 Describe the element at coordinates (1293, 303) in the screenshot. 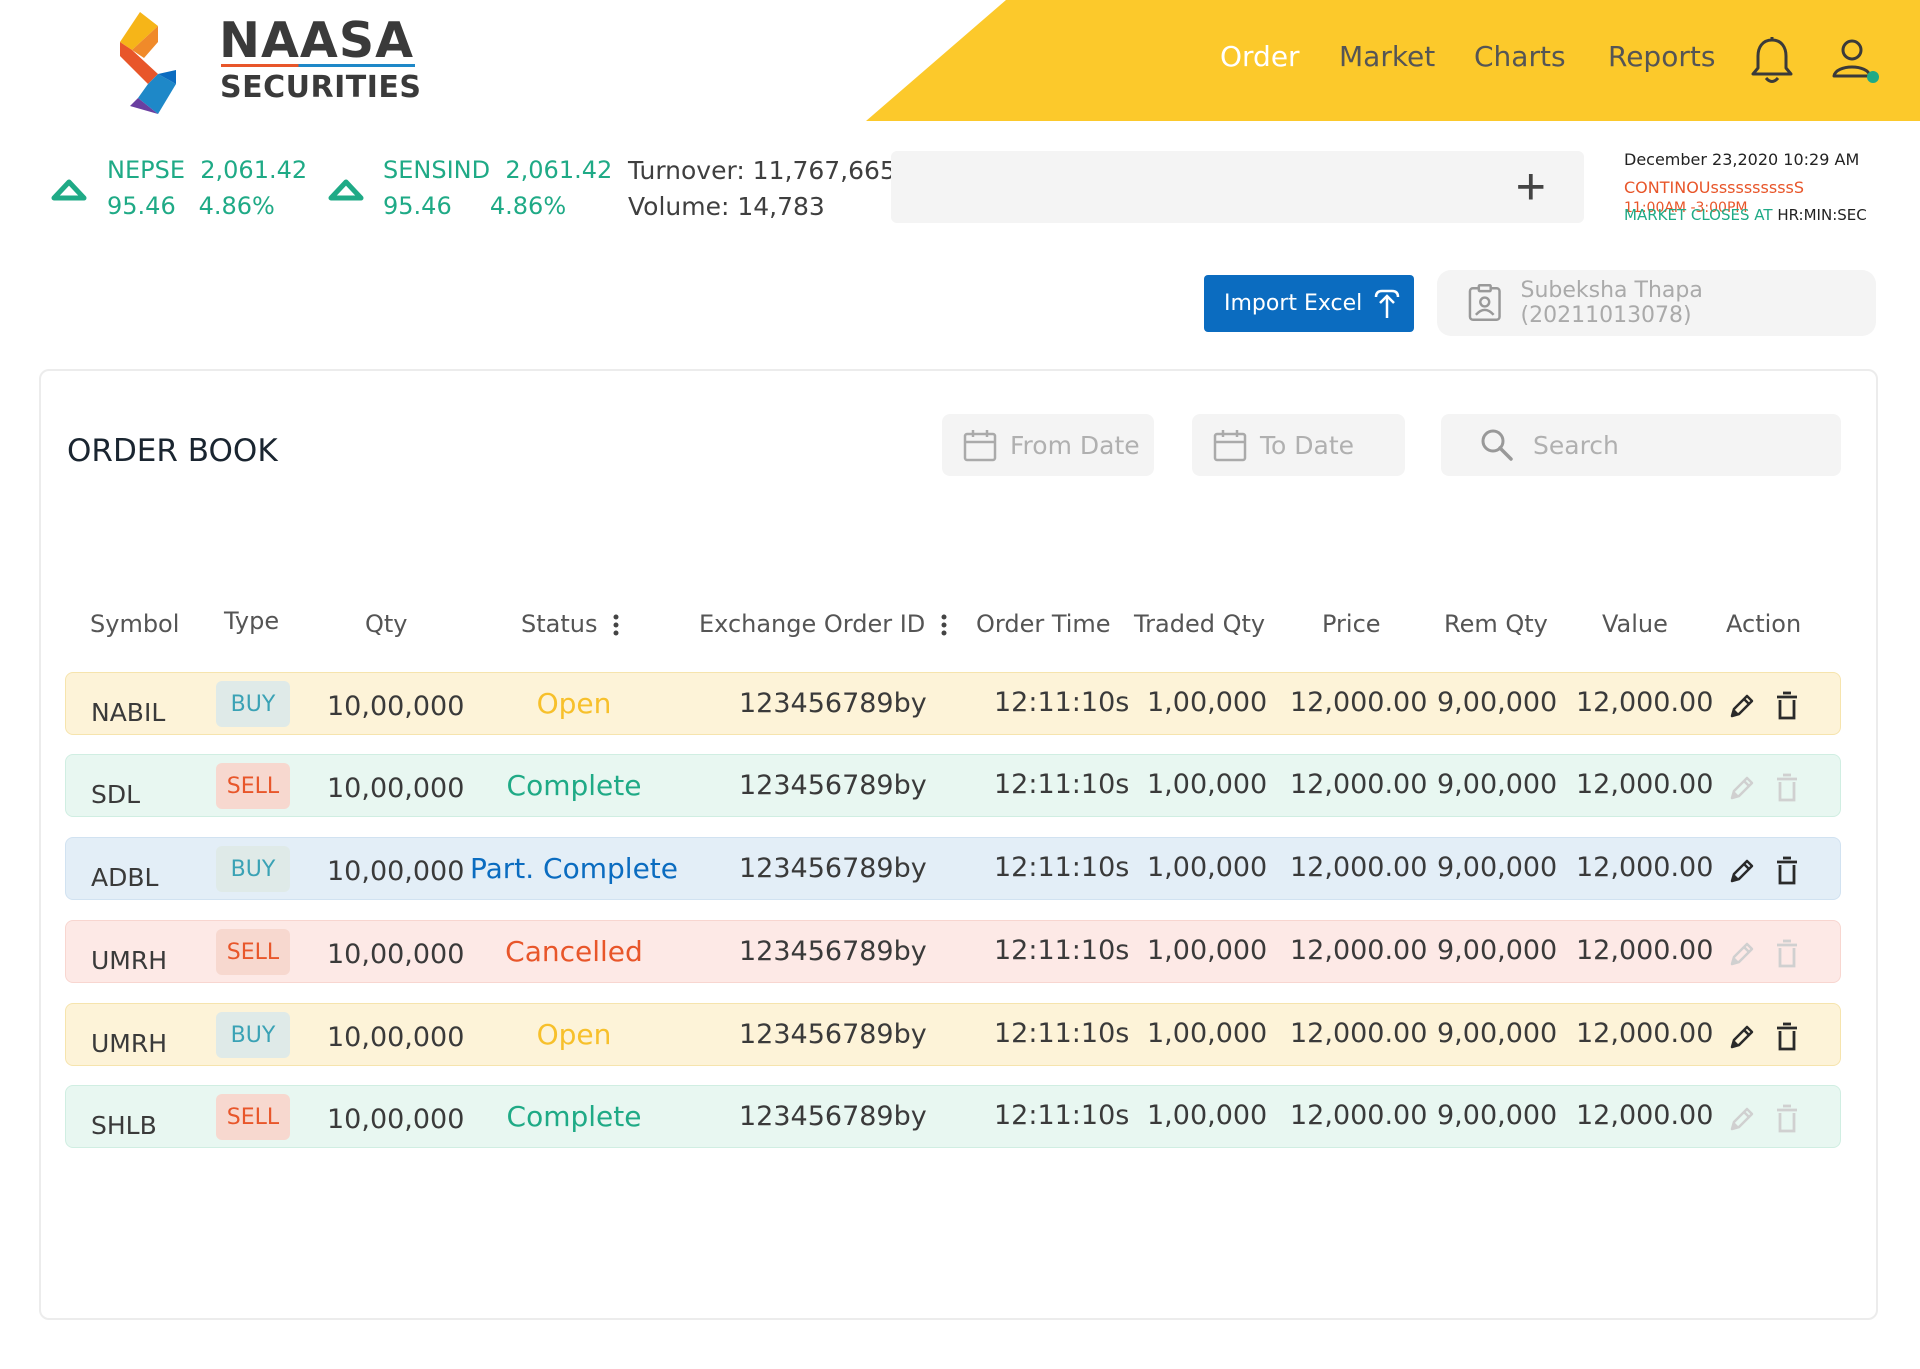

I see `import-excel-label: Import Excel` at that location.